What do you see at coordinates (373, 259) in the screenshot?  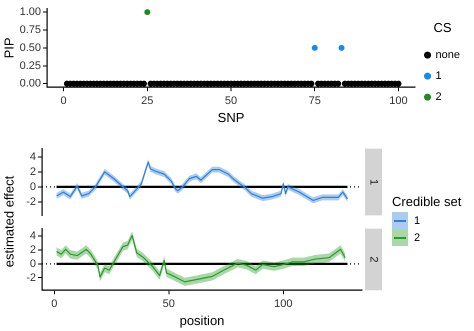 I see `text: 2` at bounding box center [373, 259].